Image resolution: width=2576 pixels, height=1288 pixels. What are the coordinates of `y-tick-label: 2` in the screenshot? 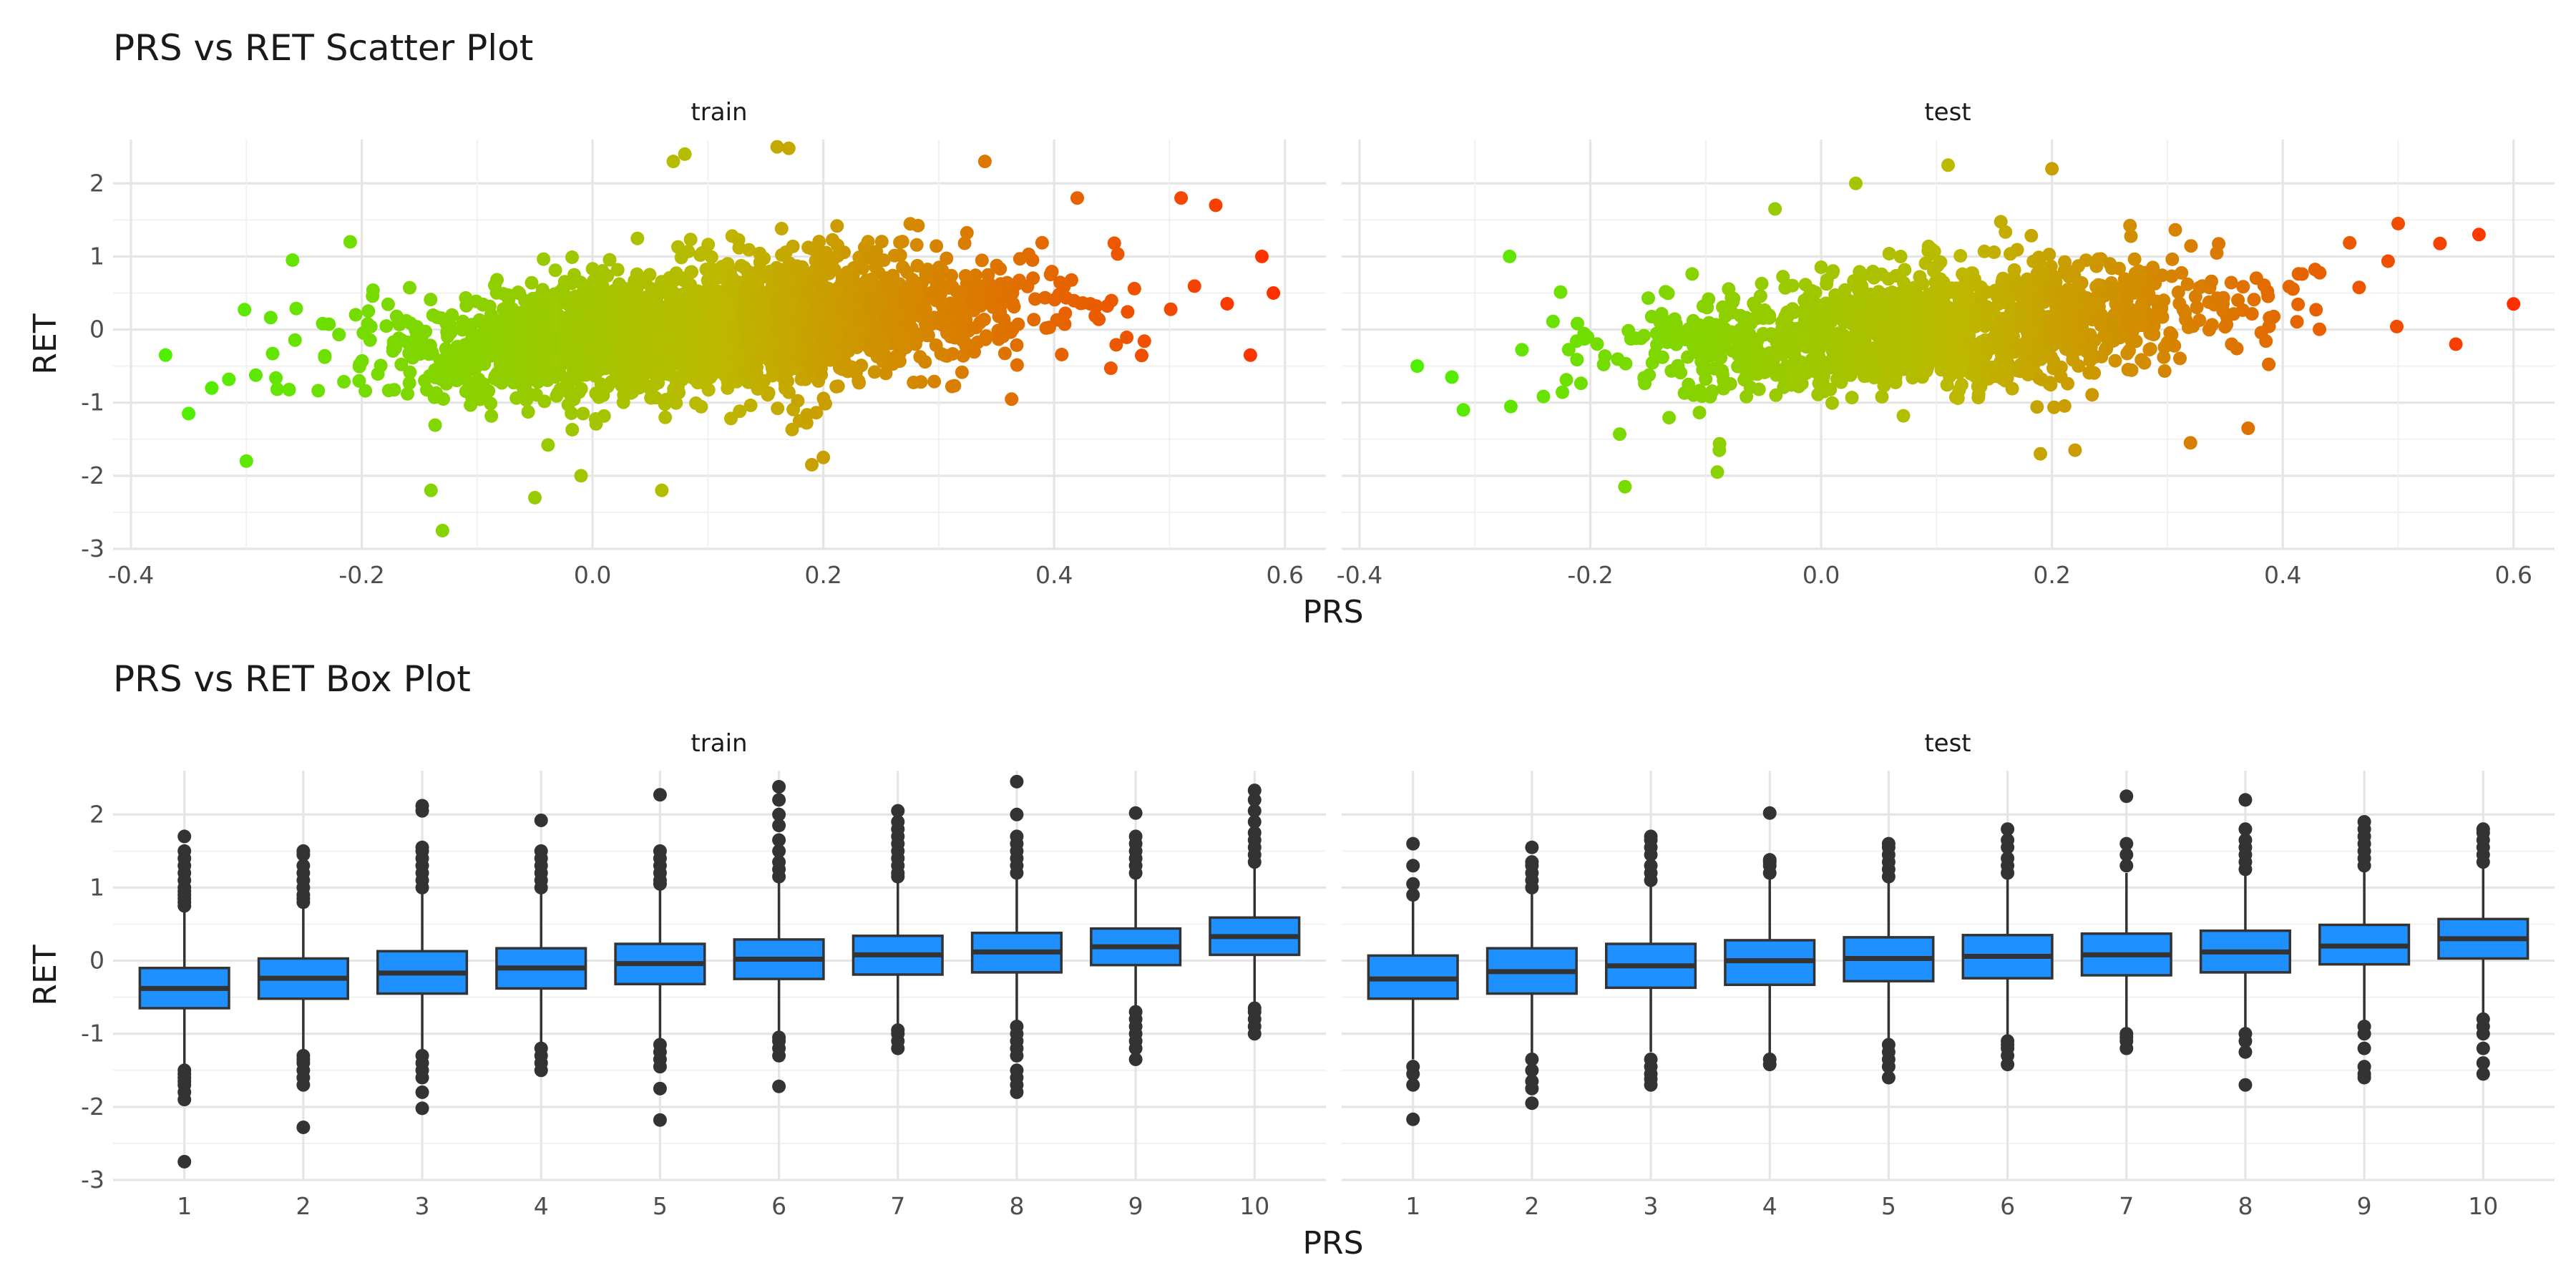 It's located at (96, 183).